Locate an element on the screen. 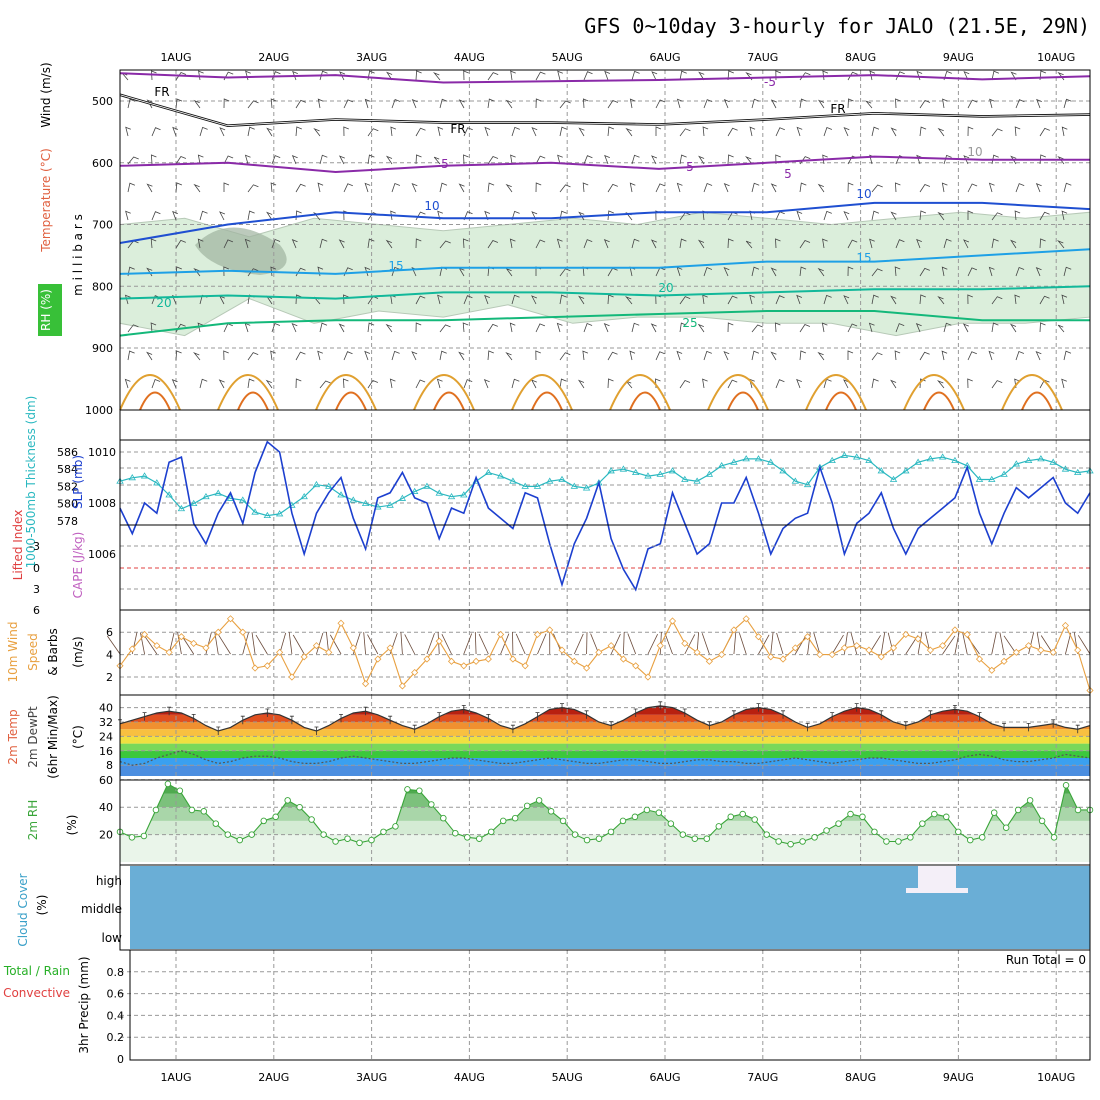 This screenshot has width=1100, height=1100. cloud-gap-high is located at coordinates (937, 877).